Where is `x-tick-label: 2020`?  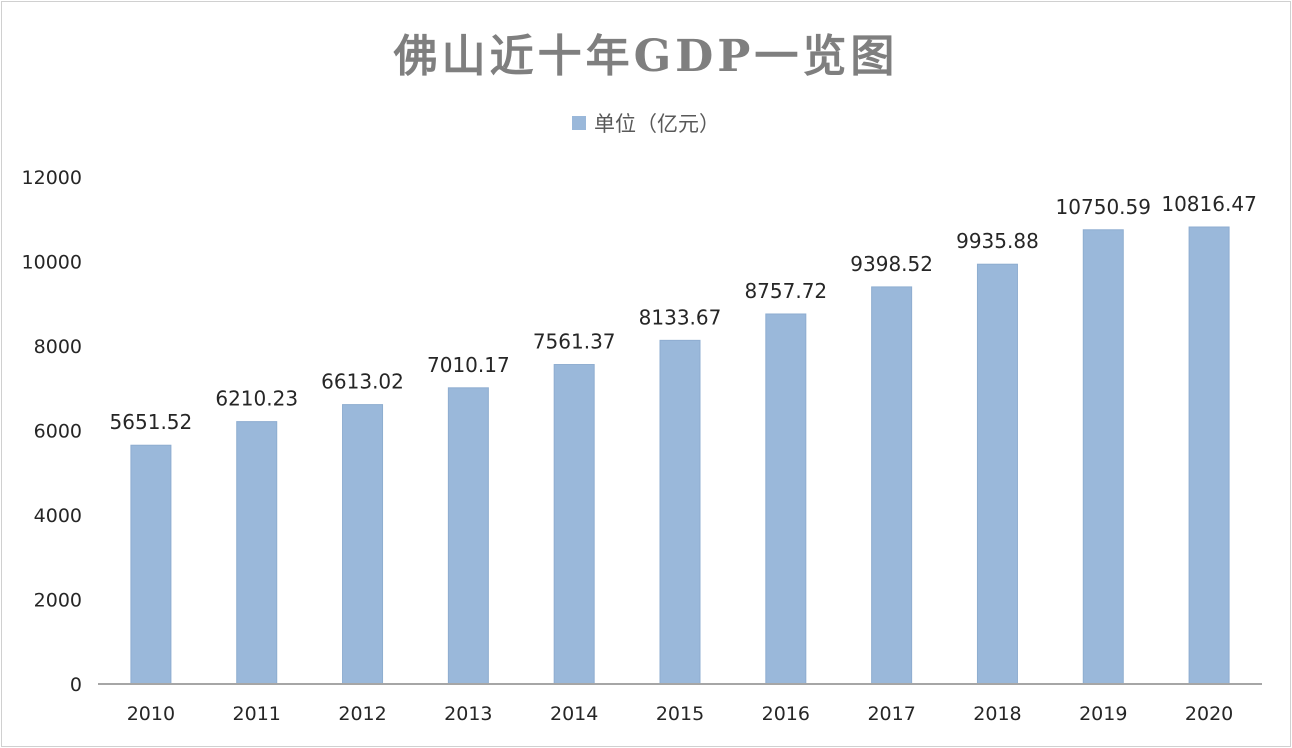
x-tick-label: 2020 is located at coordinates (1209, 714).